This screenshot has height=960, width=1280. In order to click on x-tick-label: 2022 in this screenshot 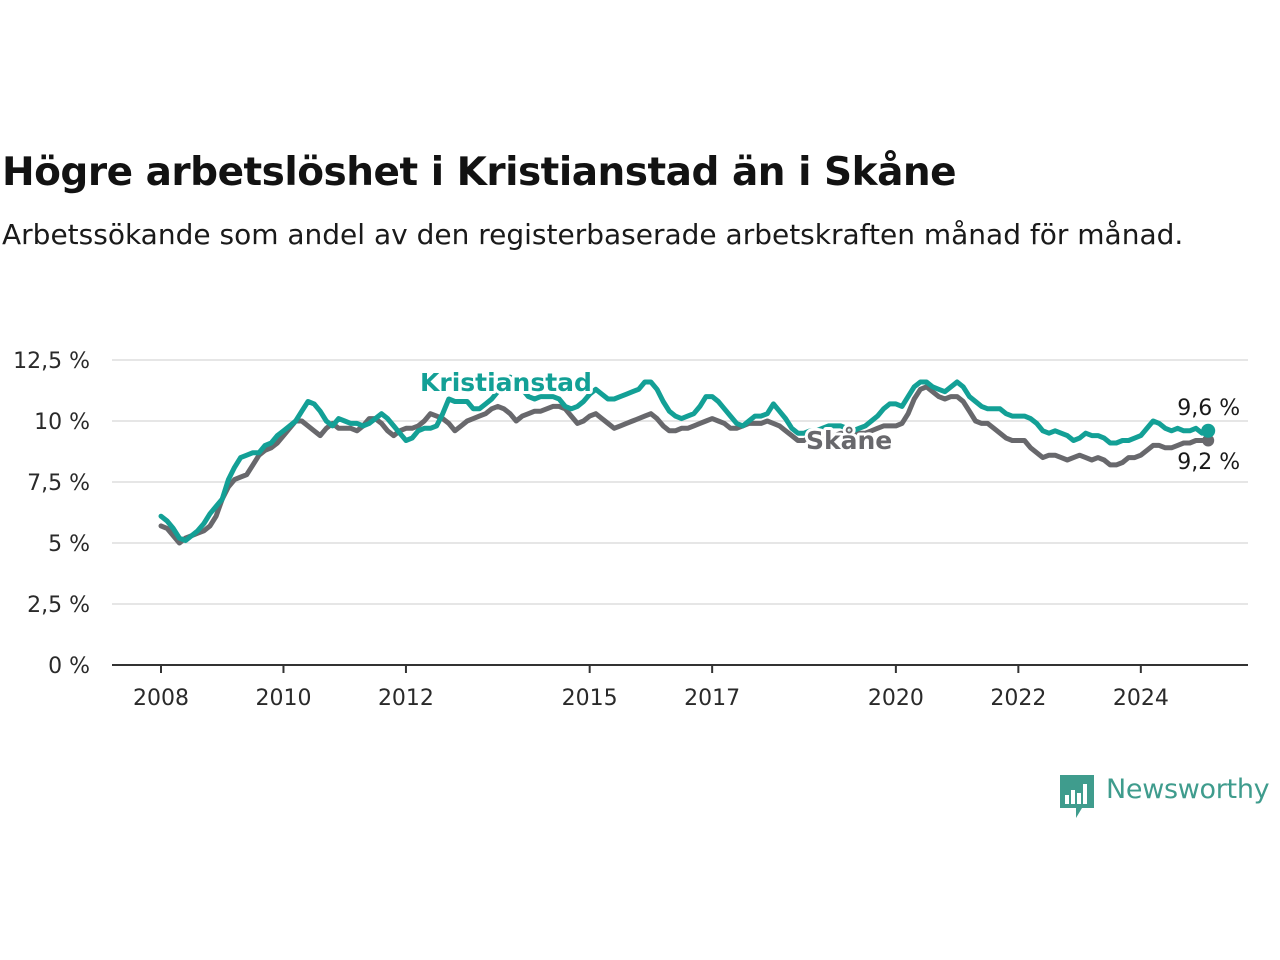, I will do `click(1018, 698)`.